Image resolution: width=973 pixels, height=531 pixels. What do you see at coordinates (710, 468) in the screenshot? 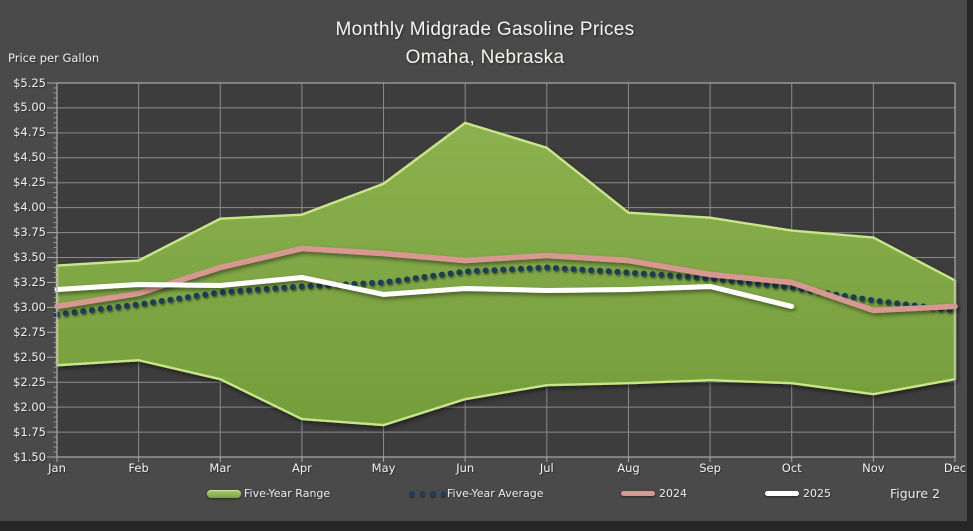
I see `x-tick-label: Sep` at bounding box center [710, 468].